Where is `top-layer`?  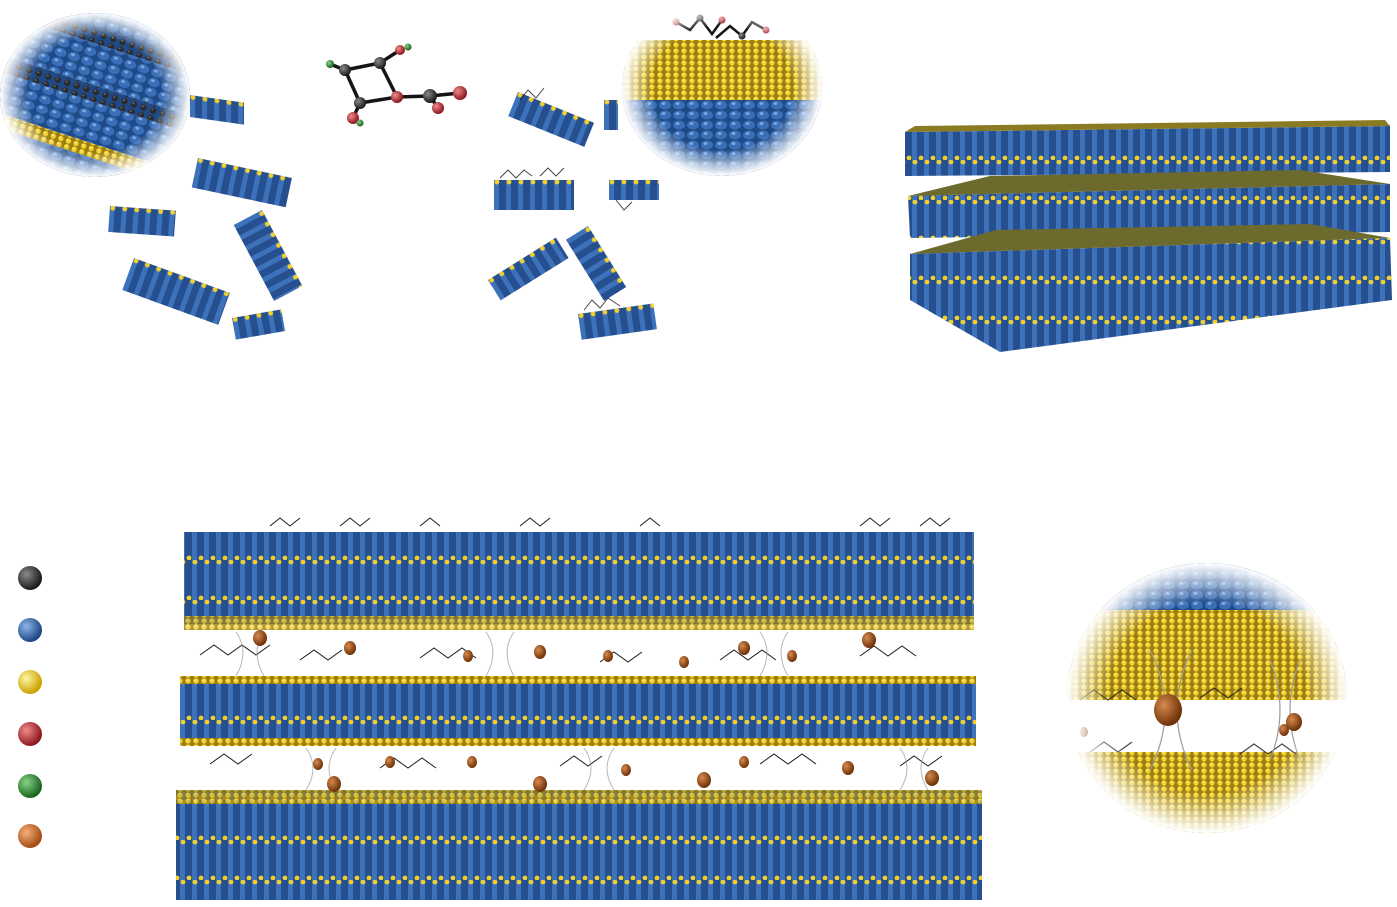
top-layer is located at coordinates (579, 578).